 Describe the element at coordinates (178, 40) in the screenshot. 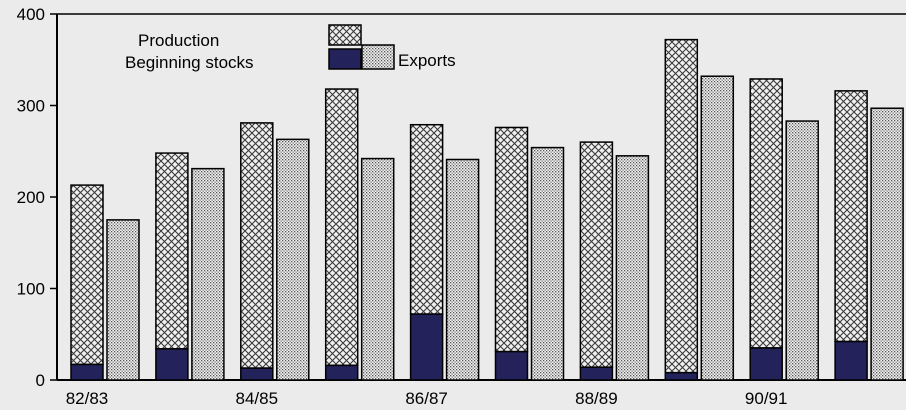

I see `legend-production-label: Production` at that location.